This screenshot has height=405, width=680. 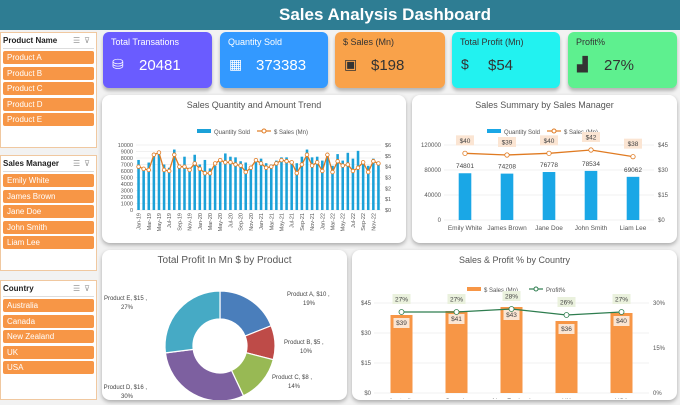 I want to click on bar-data-label: 78534, so click(x=591, y=164).